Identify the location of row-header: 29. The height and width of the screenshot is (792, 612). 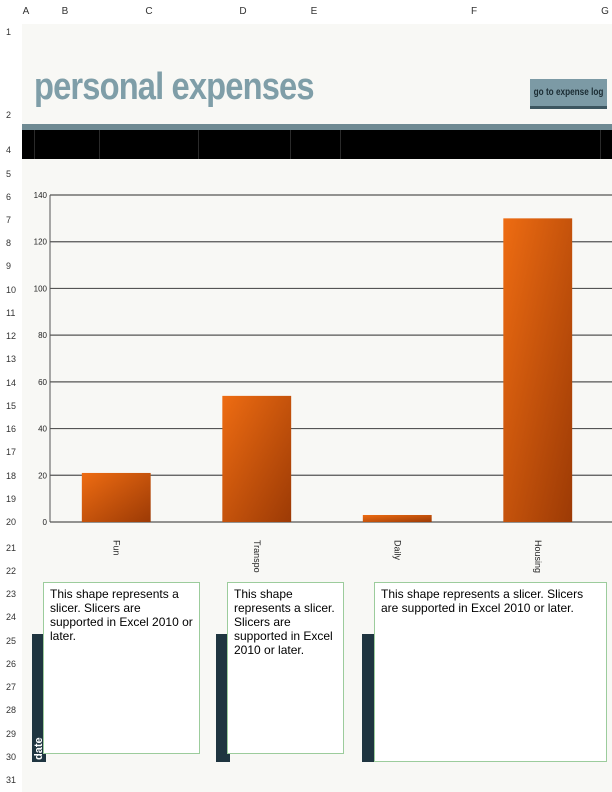
(11, 734).